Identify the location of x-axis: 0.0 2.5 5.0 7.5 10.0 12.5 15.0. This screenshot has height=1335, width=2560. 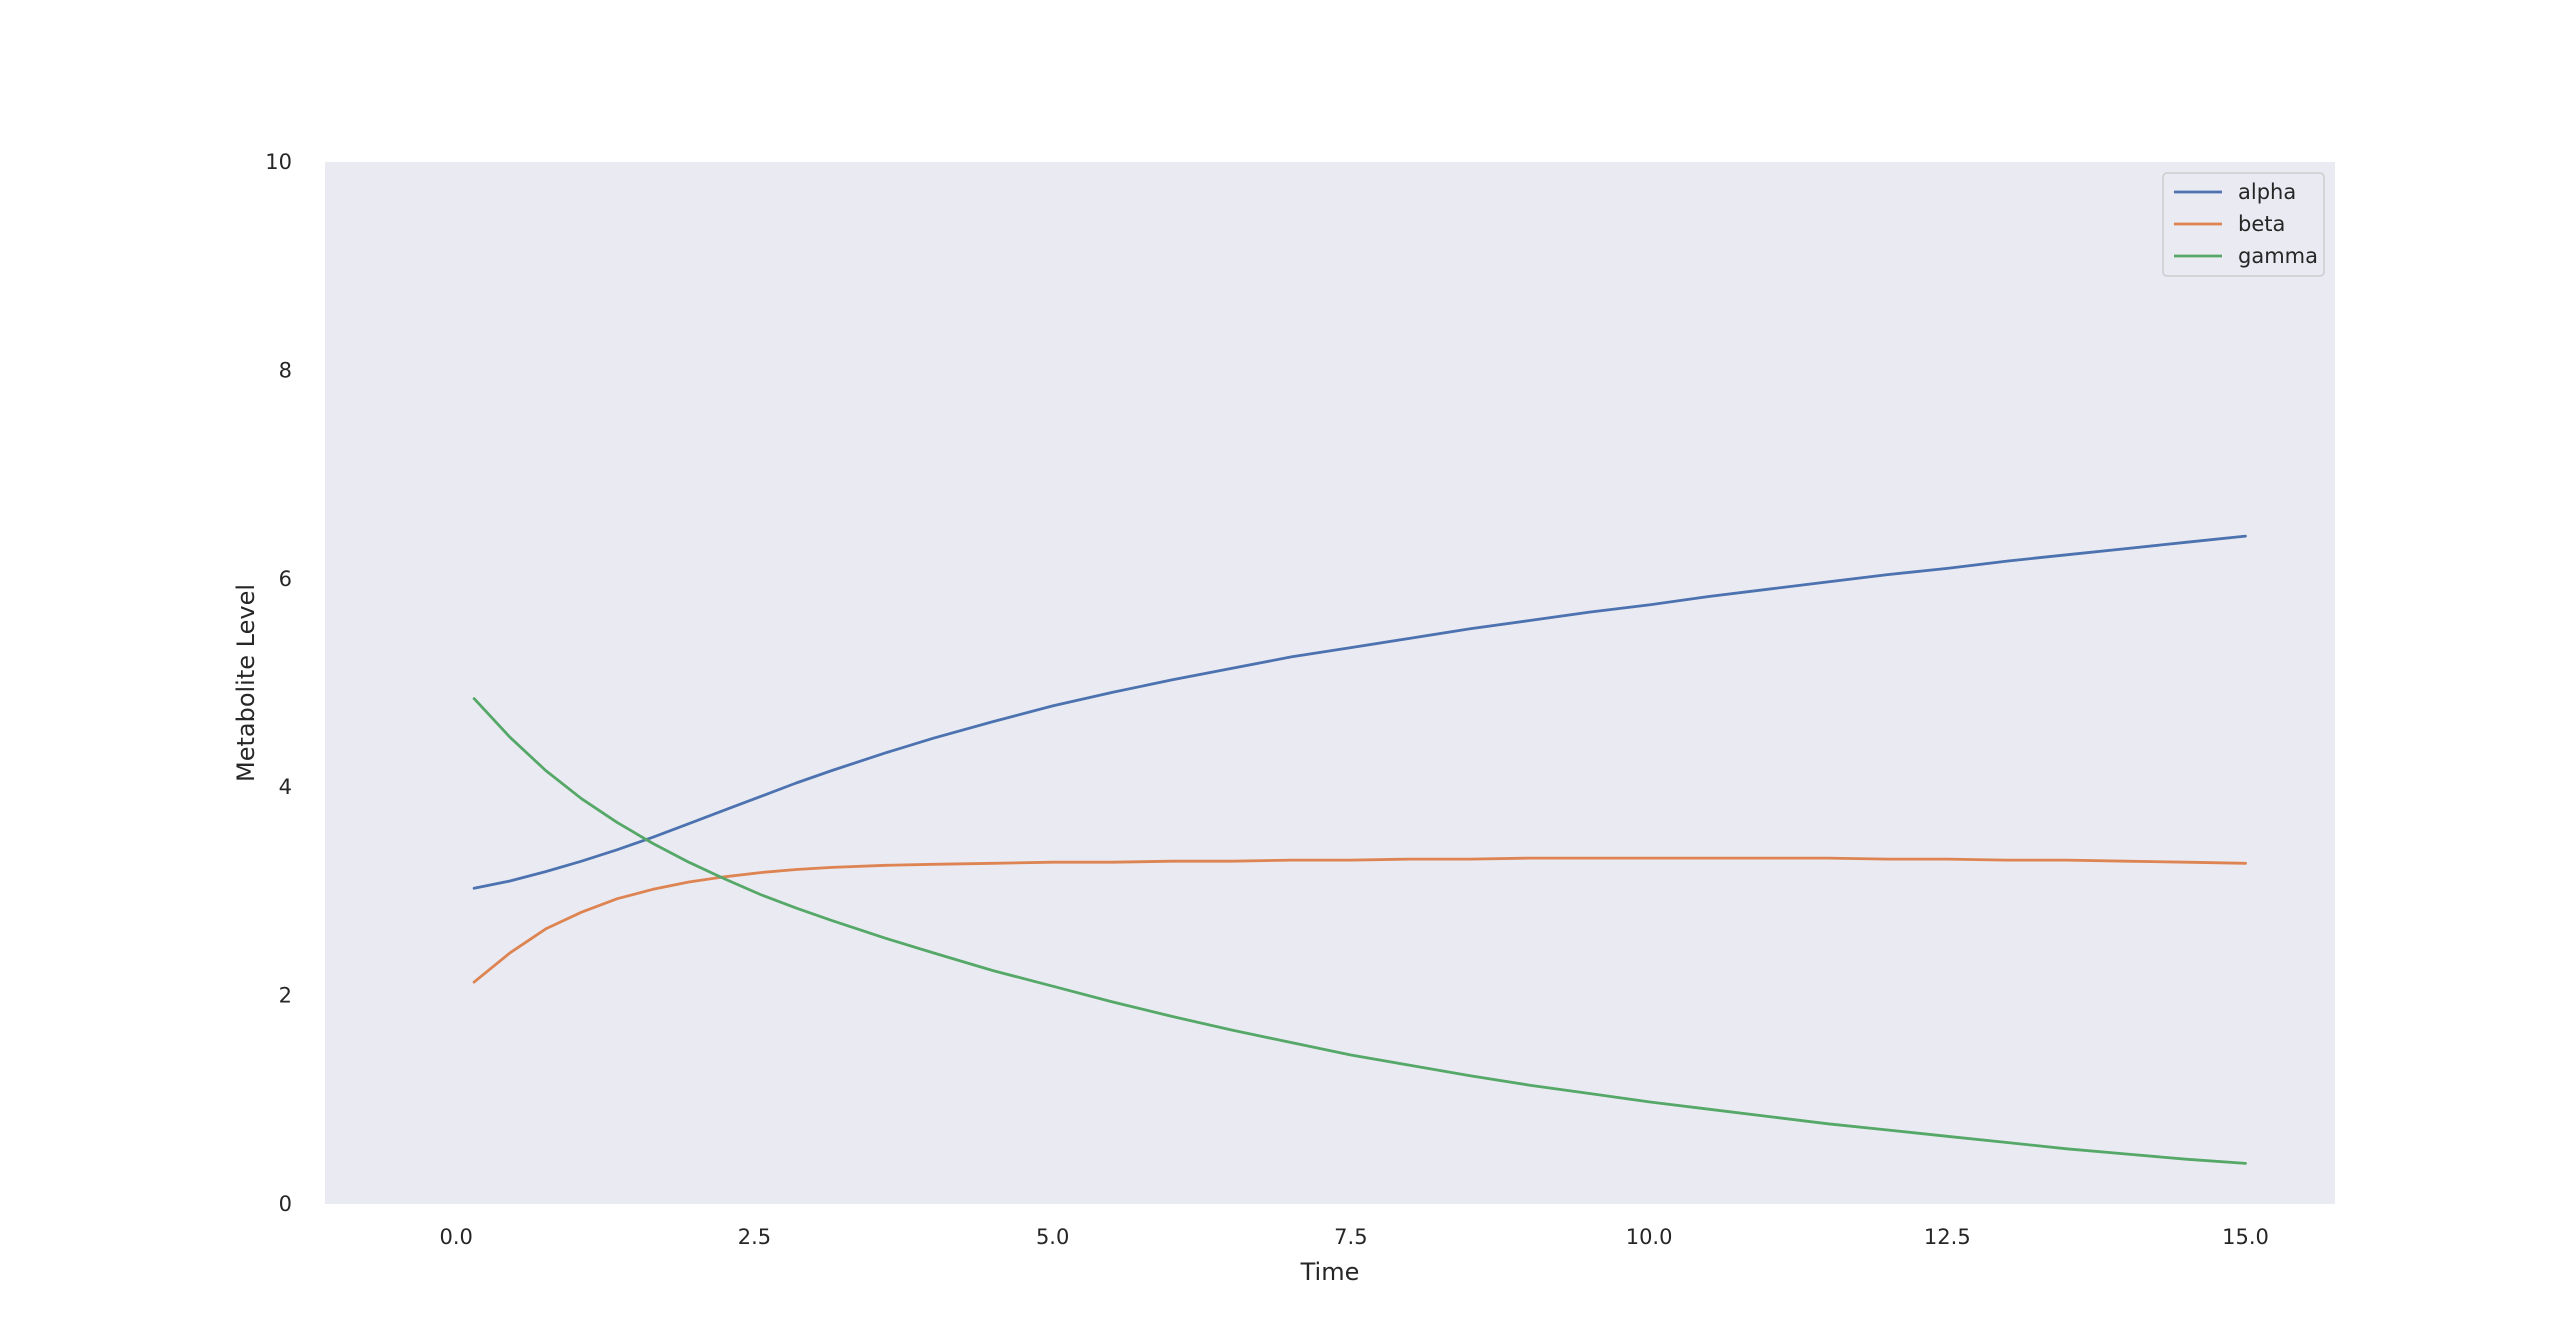
(1354, 1237).